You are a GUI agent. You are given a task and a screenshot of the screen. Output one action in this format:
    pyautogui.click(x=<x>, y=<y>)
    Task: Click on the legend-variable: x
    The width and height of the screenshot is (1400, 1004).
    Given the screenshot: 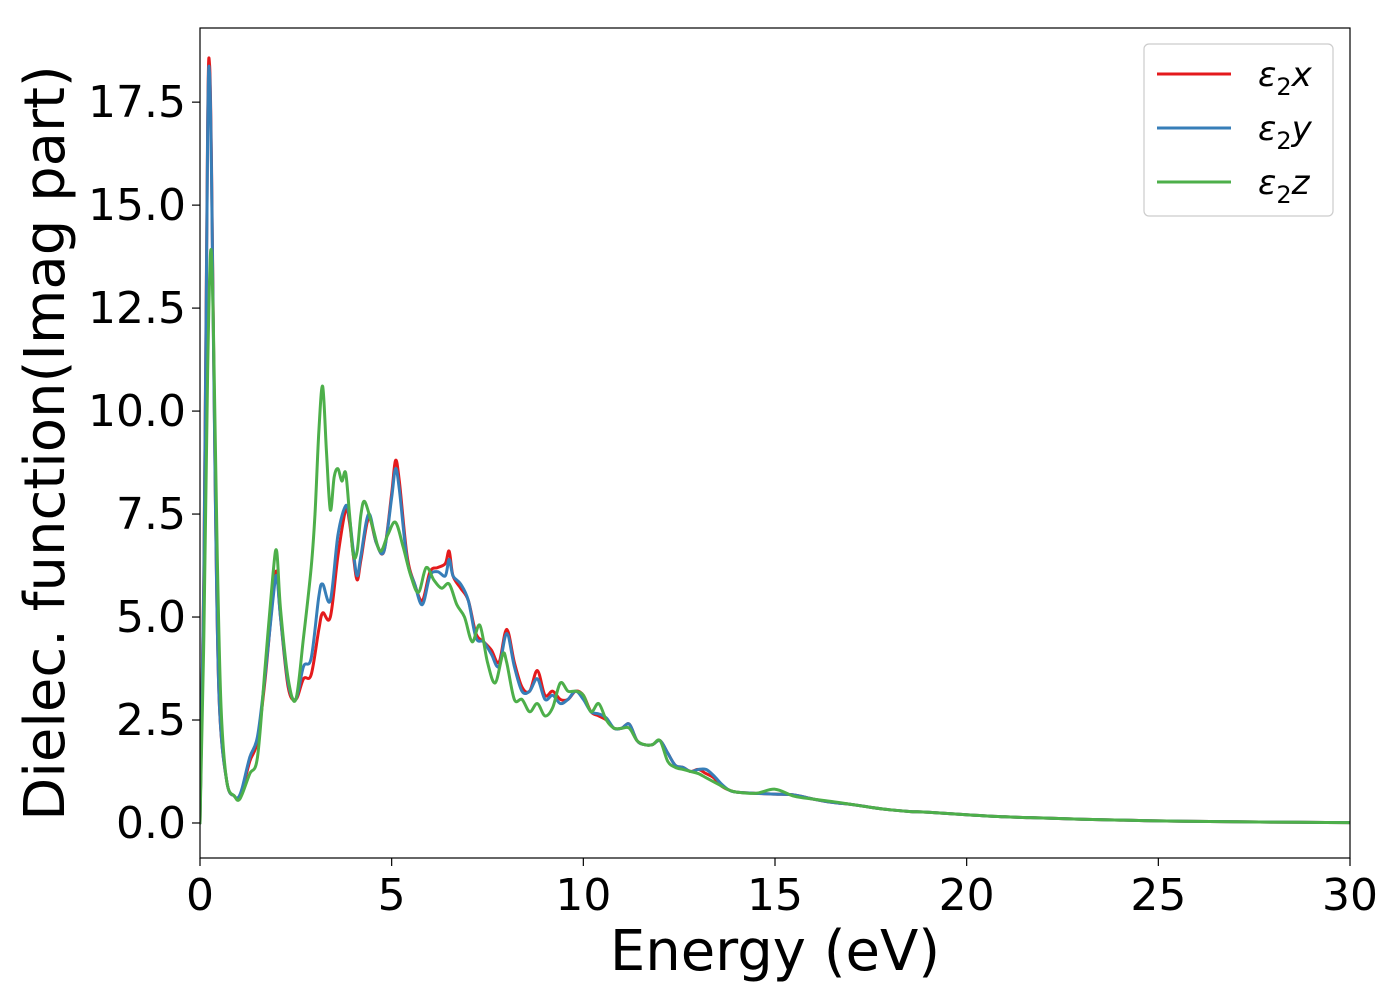 What is the action you would take?
    pyautogui.click(x=1302, y=75)
    